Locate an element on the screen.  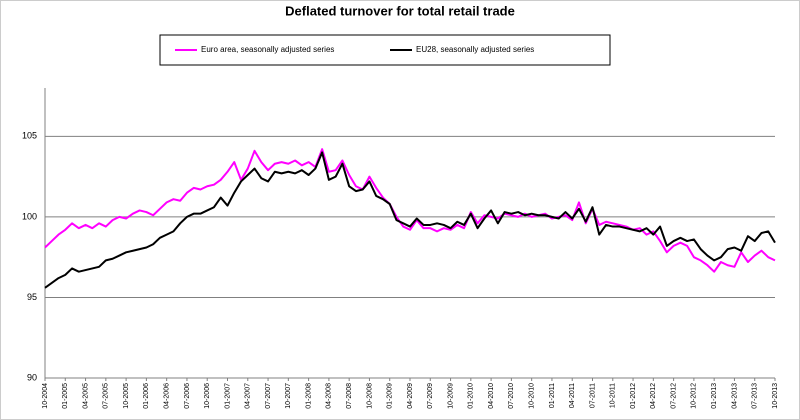
x-tick-label: 04-2008 is located at coordinates (329, 396).